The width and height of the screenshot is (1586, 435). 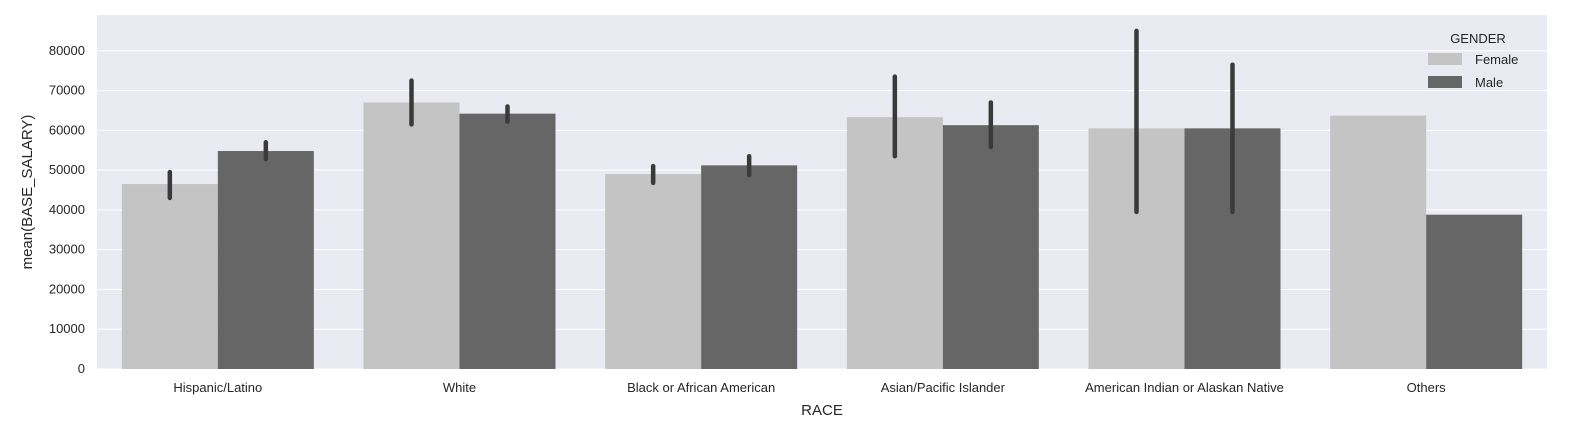 I want to click on x-tick-label: White, so click(x=459, y=387).